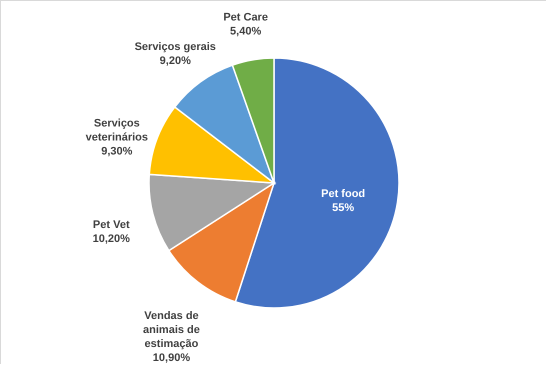 The height and width of the screenshot is (366, 548). I want to click on slice-label: Vendas de animais de estimação, so click(171, 330).